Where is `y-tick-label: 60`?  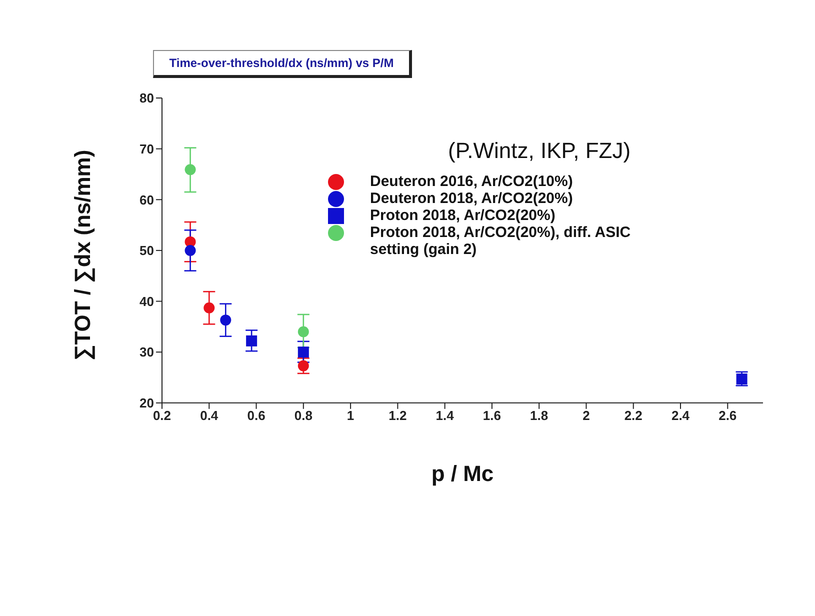 y-tick-label: 60 is located at coordinates (147, 200).